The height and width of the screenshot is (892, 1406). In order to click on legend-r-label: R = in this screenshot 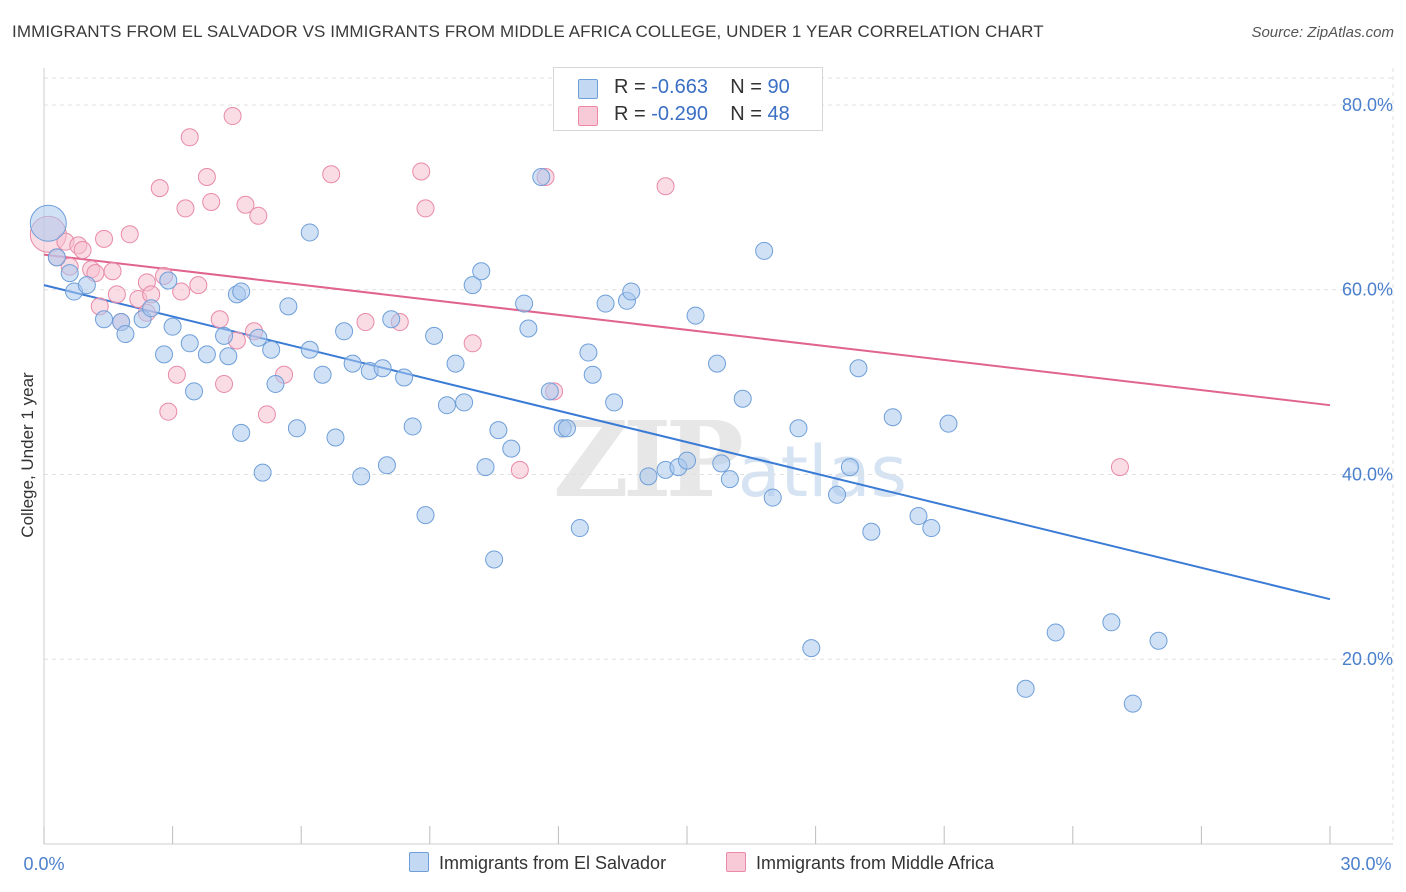, I will do `click(630, 87)`.